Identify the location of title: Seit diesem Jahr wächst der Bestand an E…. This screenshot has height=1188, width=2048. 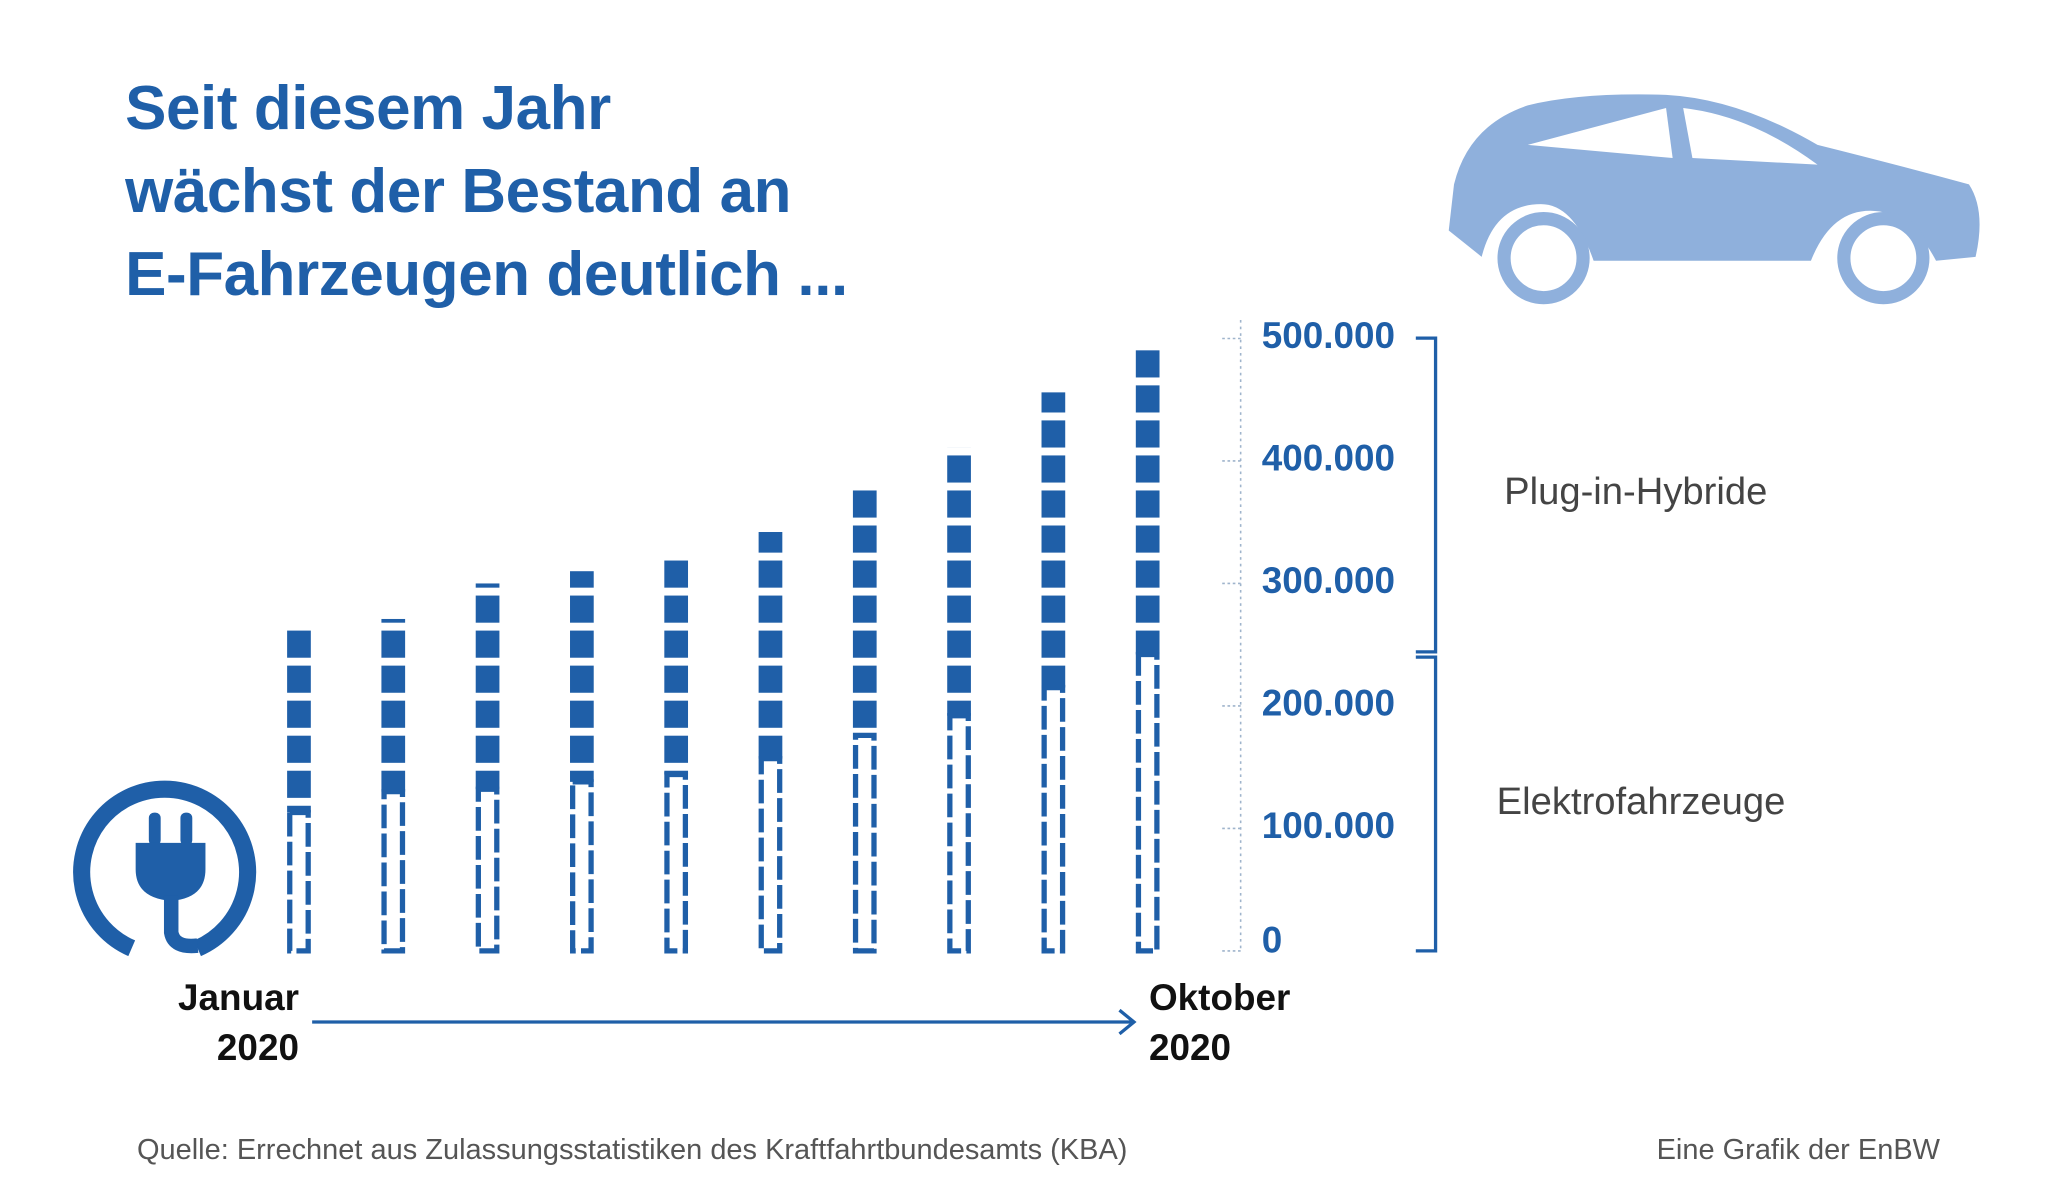
(486, 190).